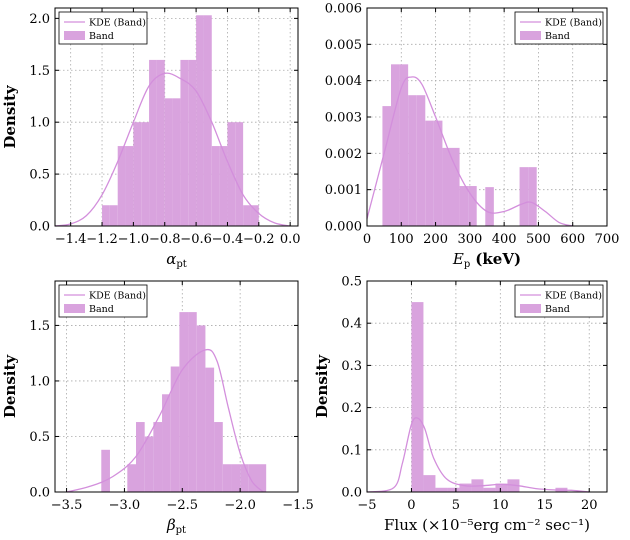 Image resolution: width=630 pixels, height=540 pixels. I want to click on x-tick-label: −5, so click(366, 505).